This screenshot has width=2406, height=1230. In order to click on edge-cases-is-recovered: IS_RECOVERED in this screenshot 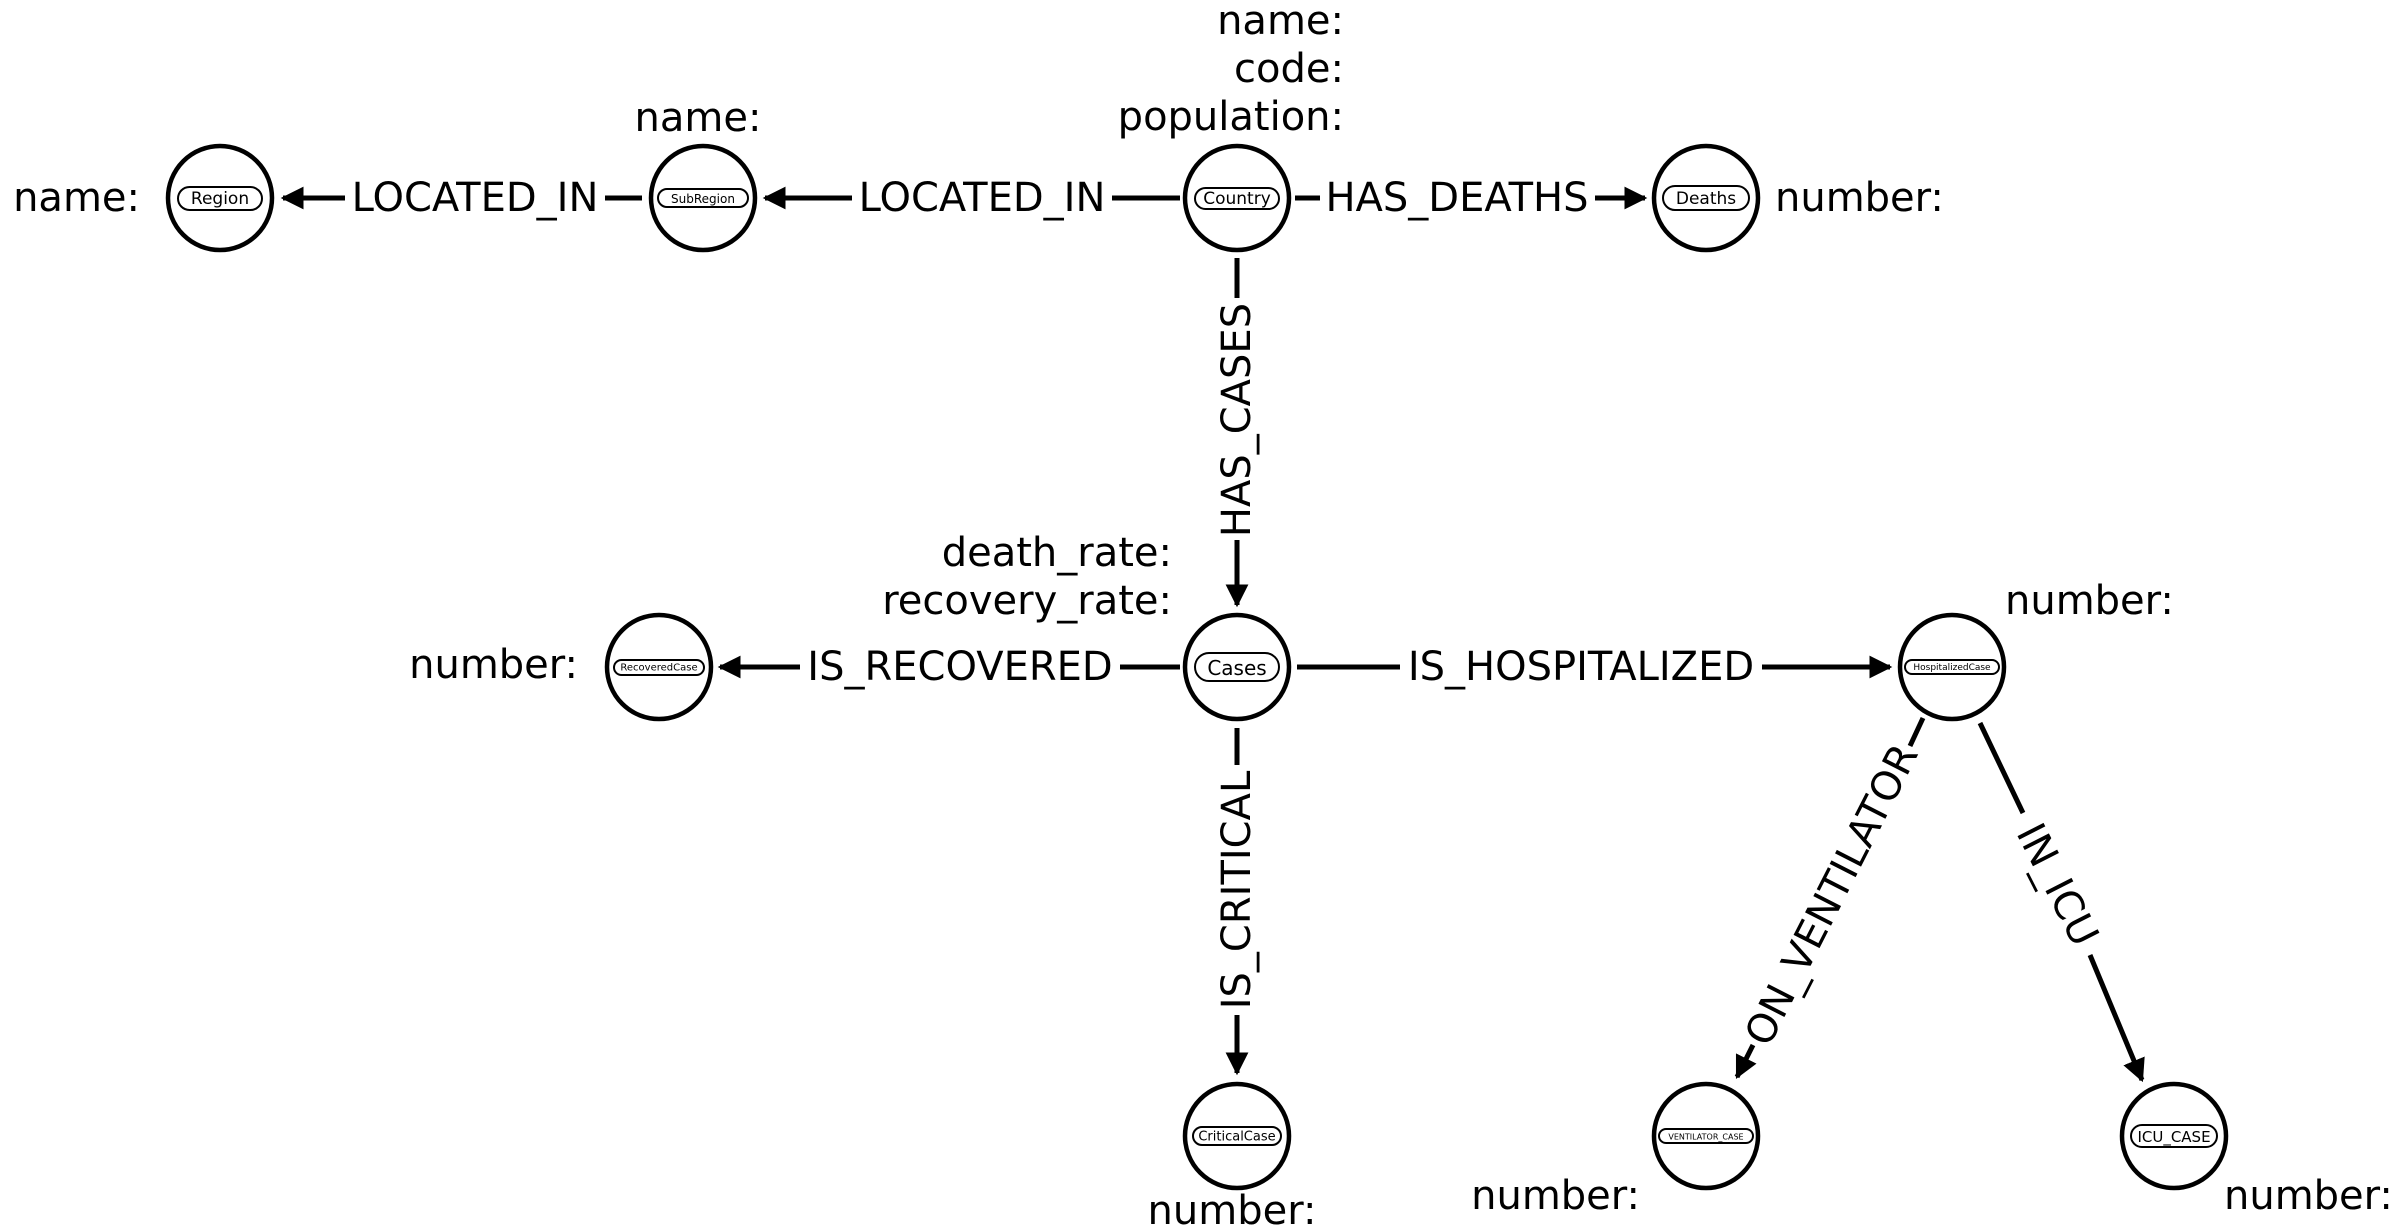, I will do `click(948, 667)`.